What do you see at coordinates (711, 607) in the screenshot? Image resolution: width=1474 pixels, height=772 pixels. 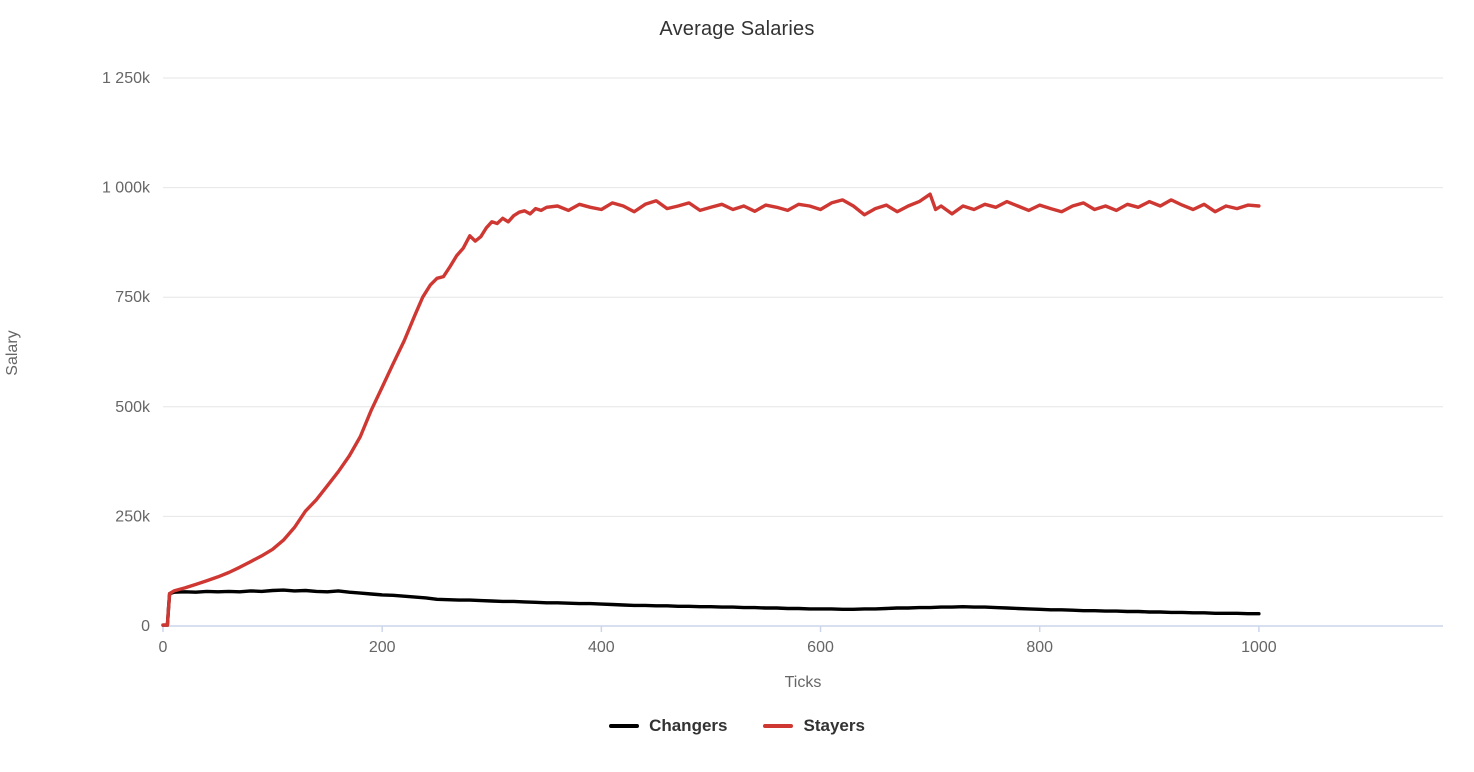 I see `series-line-changers` at bounding box center [711, 607].